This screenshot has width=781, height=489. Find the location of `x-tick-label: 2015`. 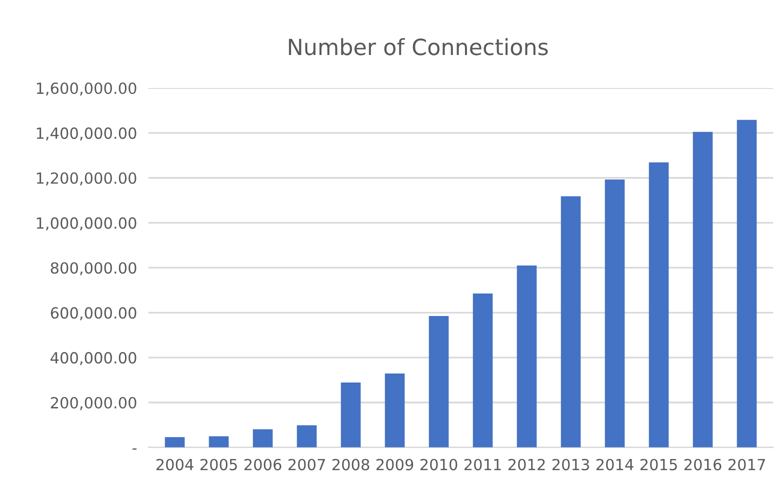

x-tick-label: 2015 is located at coordinates (658, 464).